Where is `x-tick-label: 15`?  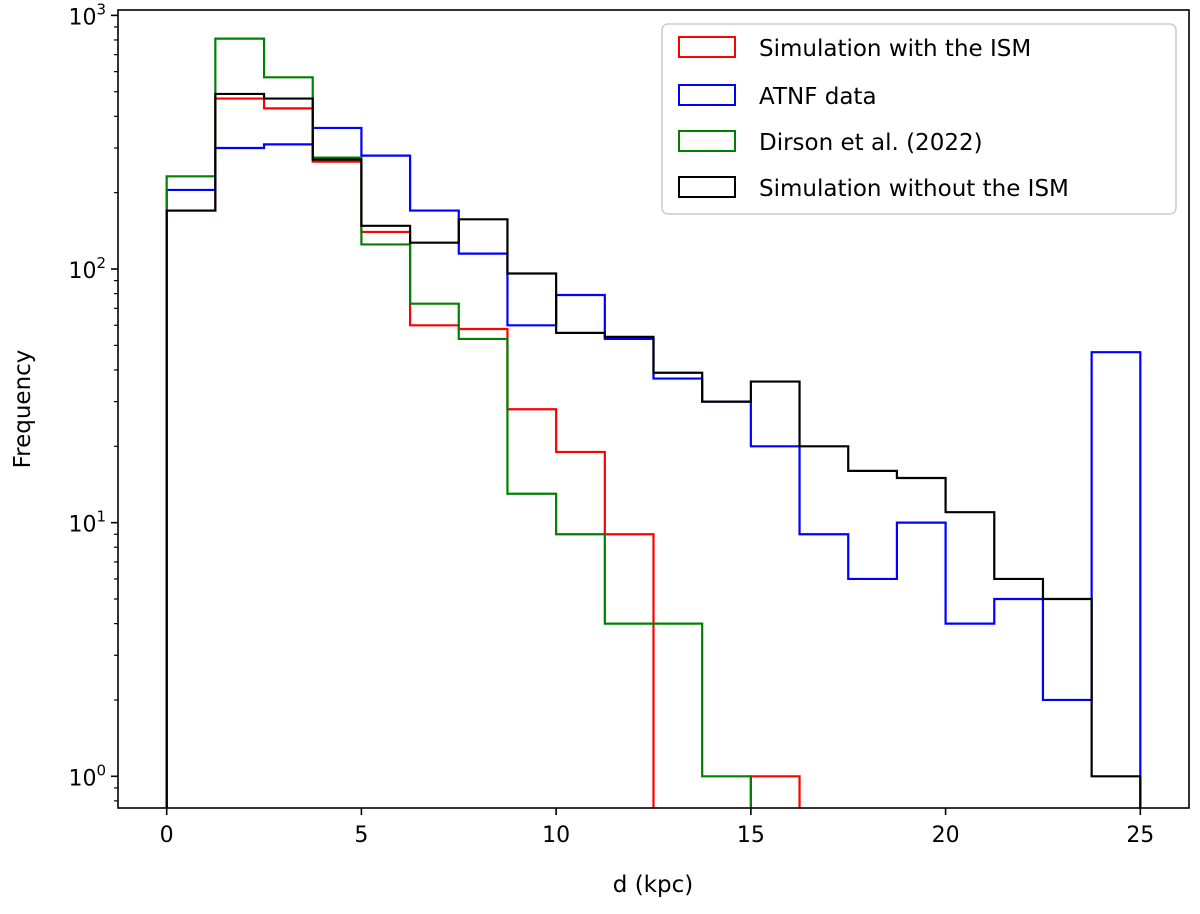 x-tick-label: 15 is located at coordinates (751, 835).